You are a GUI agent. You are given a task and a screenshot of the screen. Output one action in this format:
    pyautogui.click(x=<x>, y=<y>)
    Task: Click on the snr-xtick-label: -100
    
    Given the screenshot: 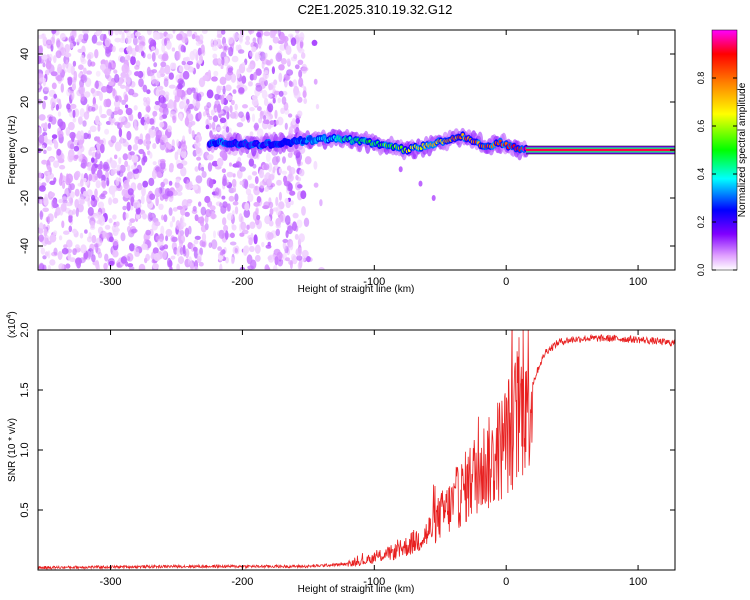 What is the action you would take?
    pyautogui.click(x=374, y=582)
    